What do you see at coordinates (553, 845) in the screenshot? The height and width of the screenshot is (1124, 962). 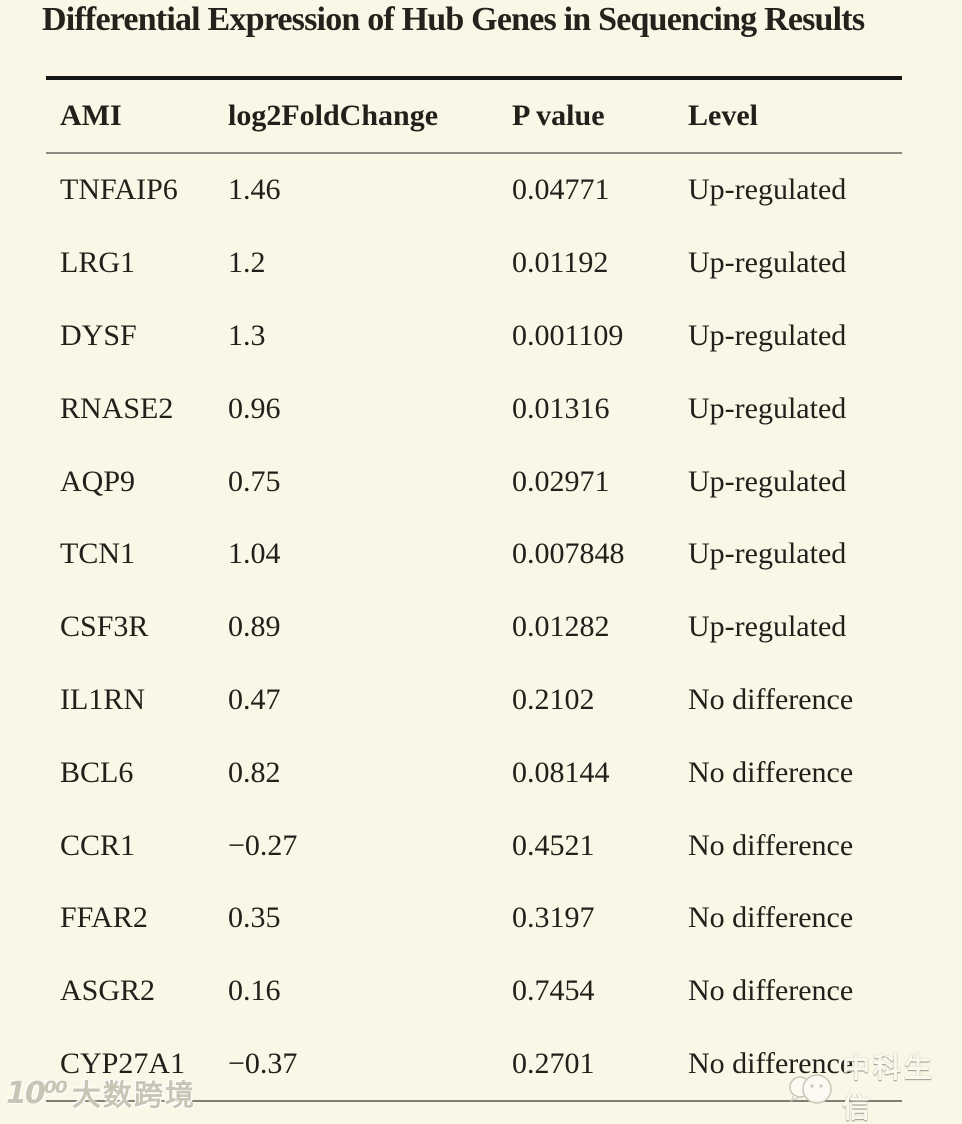 I see `pvalue-cell: 0.4521` at bounding box center [553, 845].